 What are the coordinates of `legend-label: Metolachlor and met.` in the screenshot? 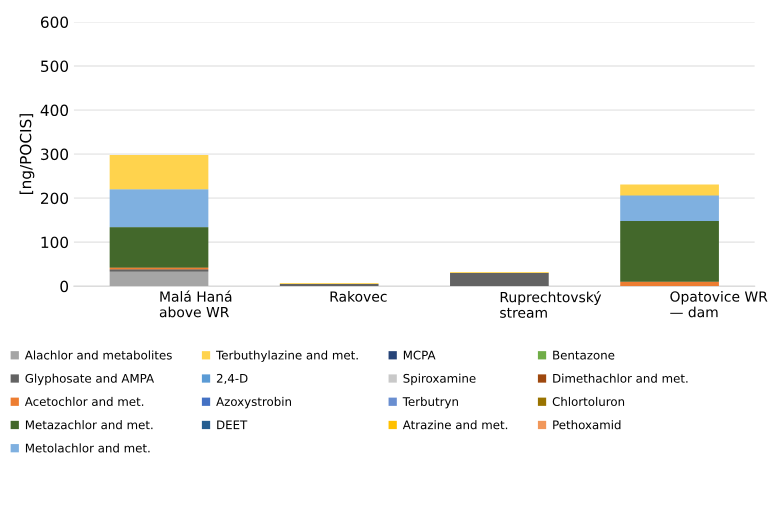 It's located at (88, 448).